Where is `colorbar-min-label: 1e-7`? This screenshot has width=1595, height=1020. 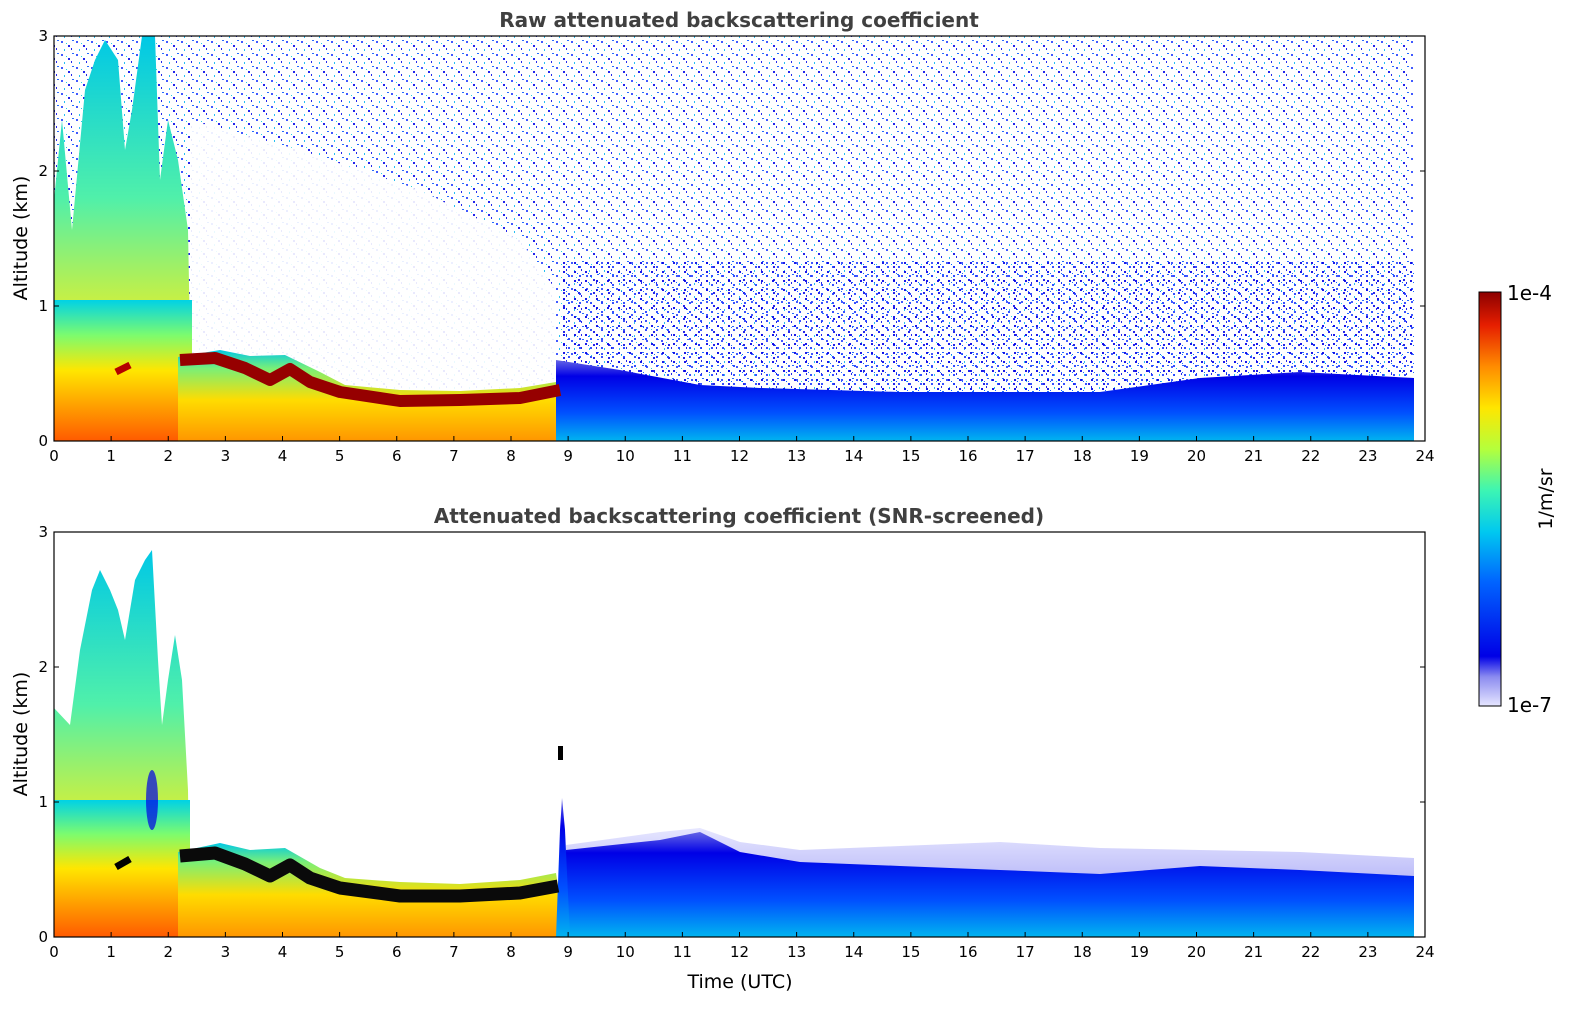
colorbar-min-label: 1e-7 is located at coordinates (1529, 705).